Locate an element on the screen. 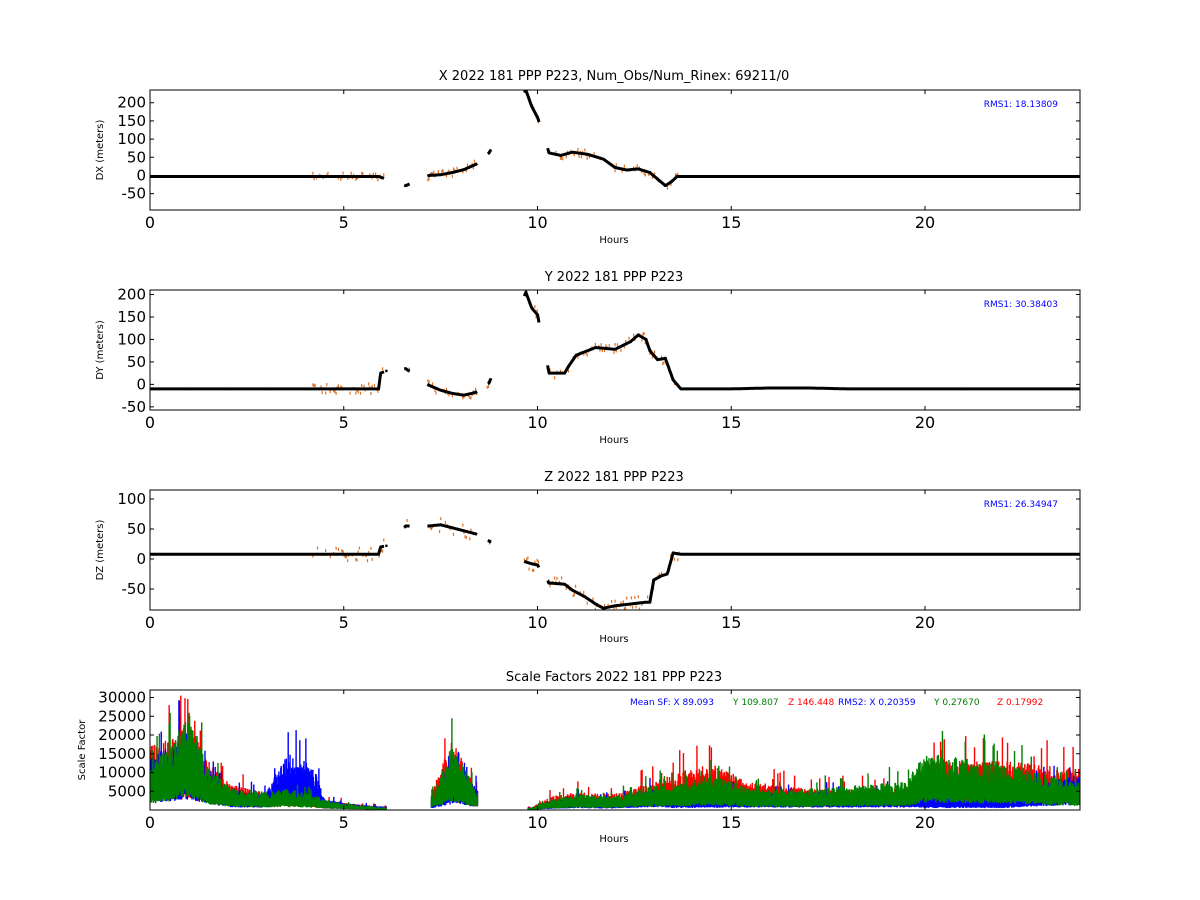 This screenshot has height=900, width=1200. panel-dy-marks is located at coordinates (615, 345).